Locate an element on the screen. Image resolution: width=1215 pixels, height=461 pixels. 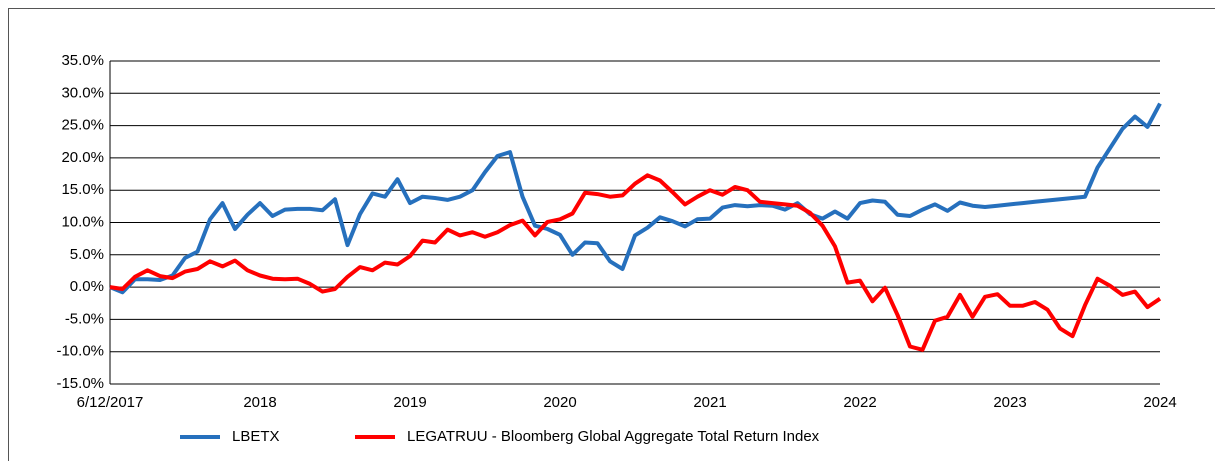
legend-label: LBETX is located at coordinates (256, 436).